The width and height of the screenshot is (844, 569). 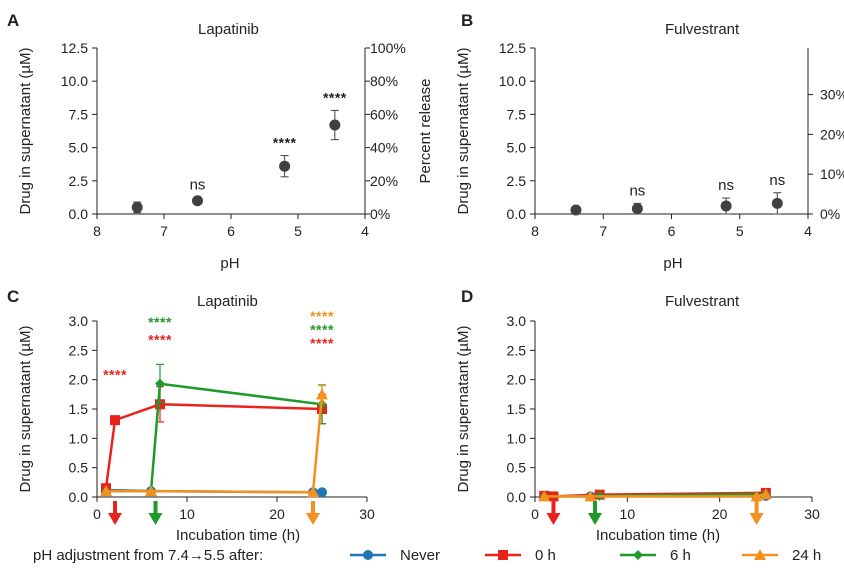 What do you see at coordinates (720, 514) in the screenshot?
I see `x-tick-label: 20` at bounding box center [720, 514].